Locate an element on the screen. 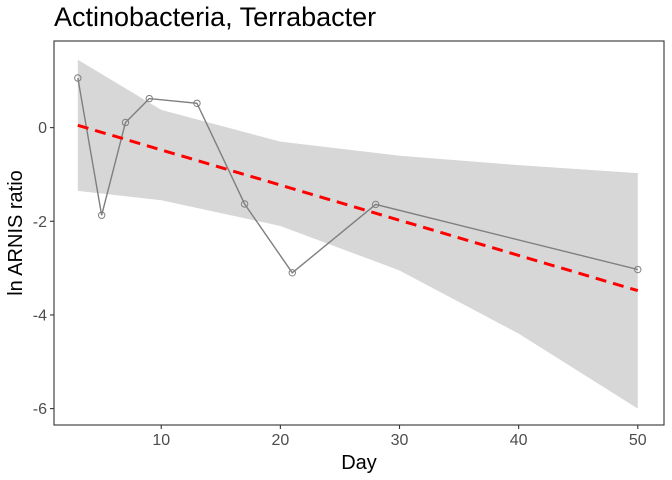 This screenshot has height=480, width=672. y-axis: 0 -2 -4 -6 is located at coordinates (43, 269).